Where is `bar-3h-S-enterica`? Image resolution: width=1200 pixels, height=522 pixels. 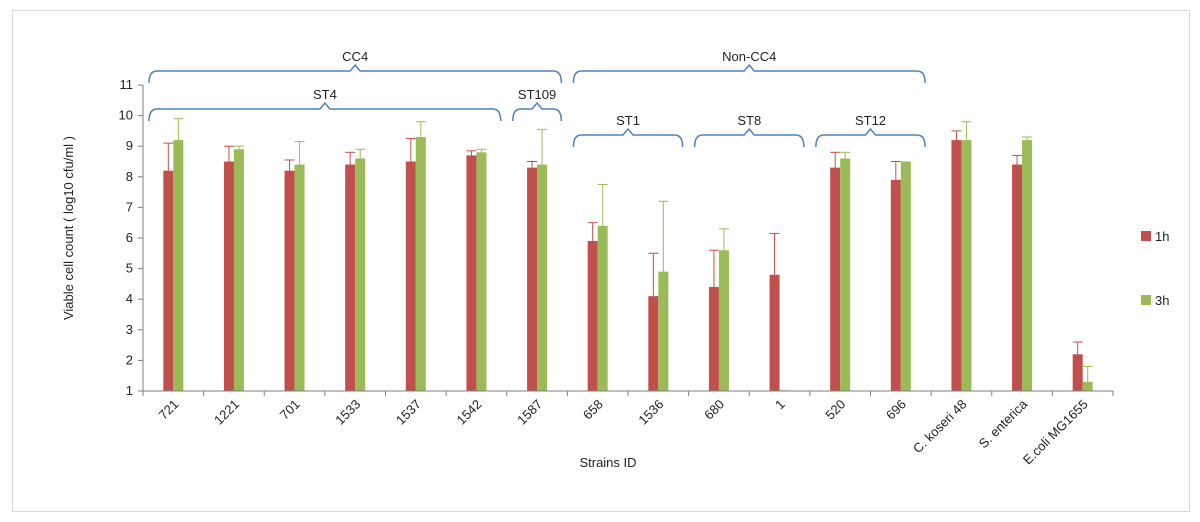
bar-3h-S-enterica is located at coordinates (1027, 265).